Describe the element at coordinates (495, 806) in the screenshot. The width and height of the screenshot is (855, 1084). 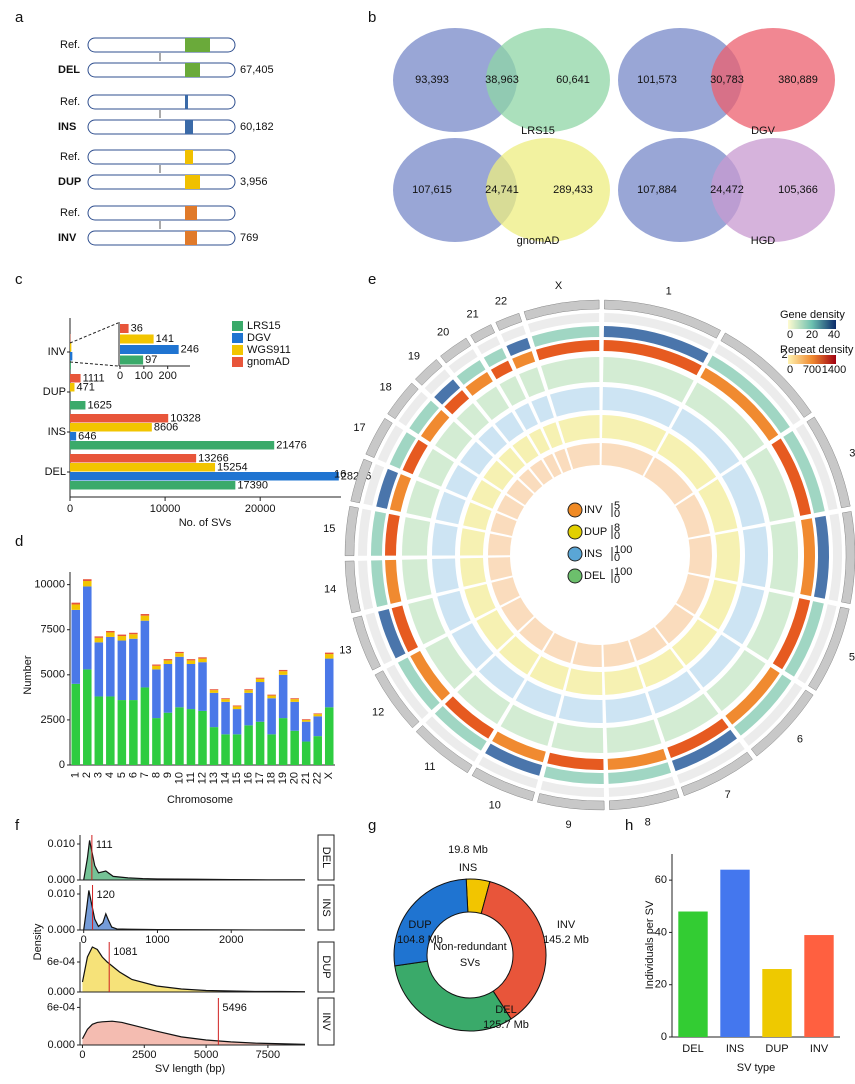
I see `chromosome-label: 10` at that location.